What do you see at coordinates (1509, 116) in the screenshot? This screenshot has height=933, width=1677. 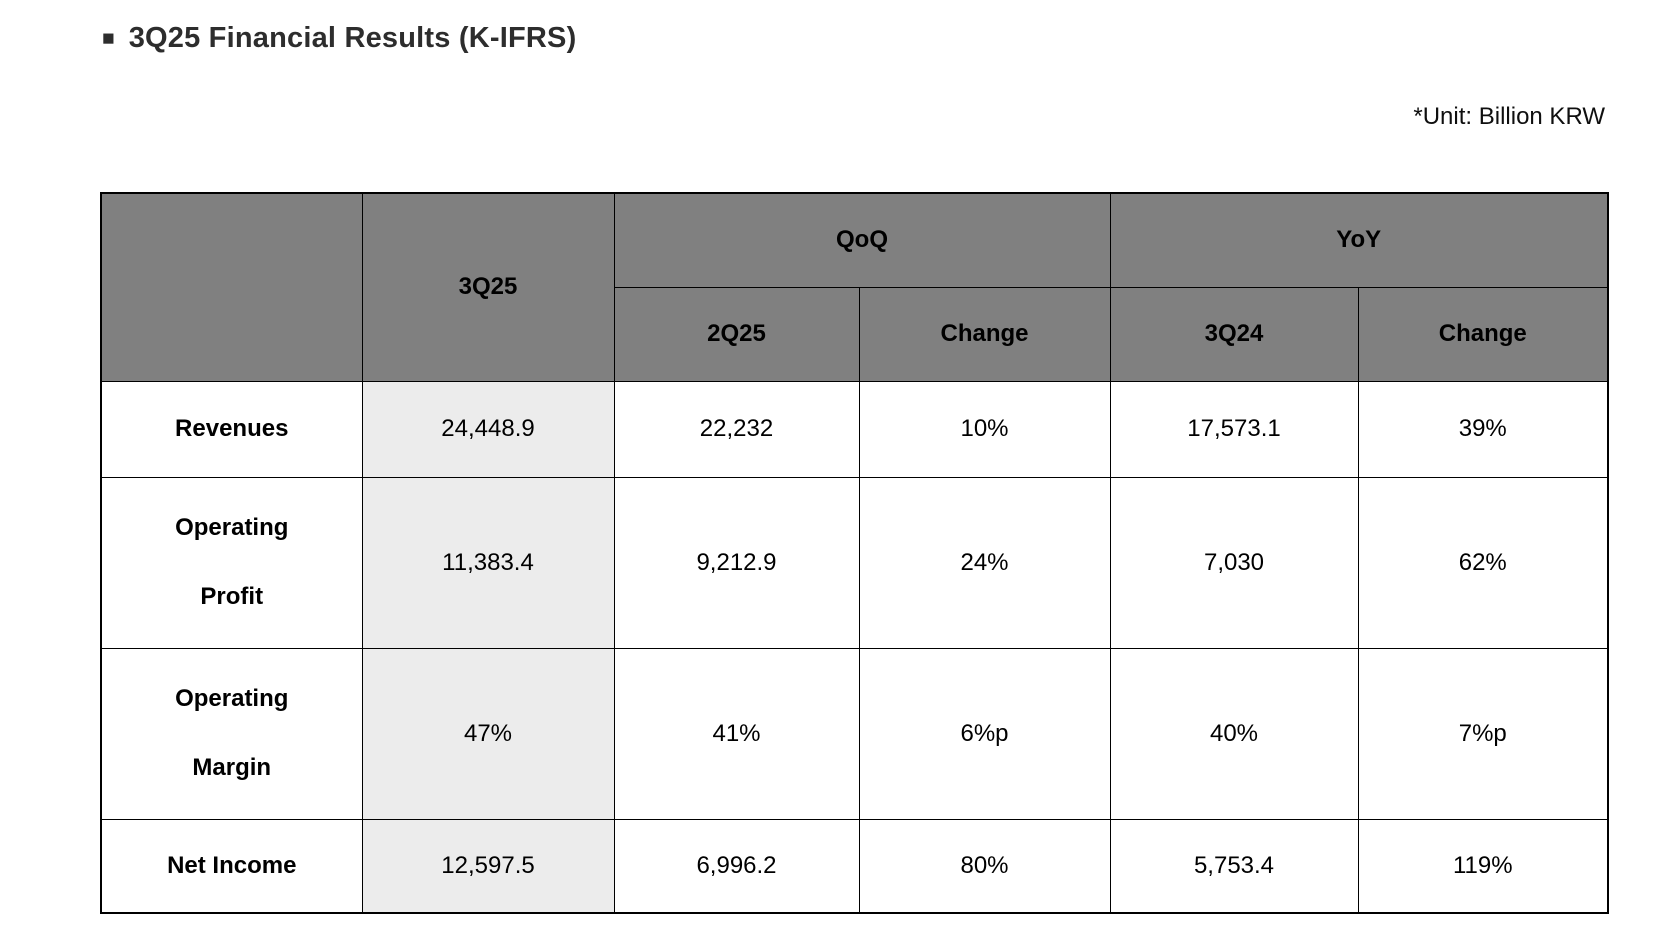 I see `unit-note: *Unit: Billion KRW` at bounding box center [1509, 116].